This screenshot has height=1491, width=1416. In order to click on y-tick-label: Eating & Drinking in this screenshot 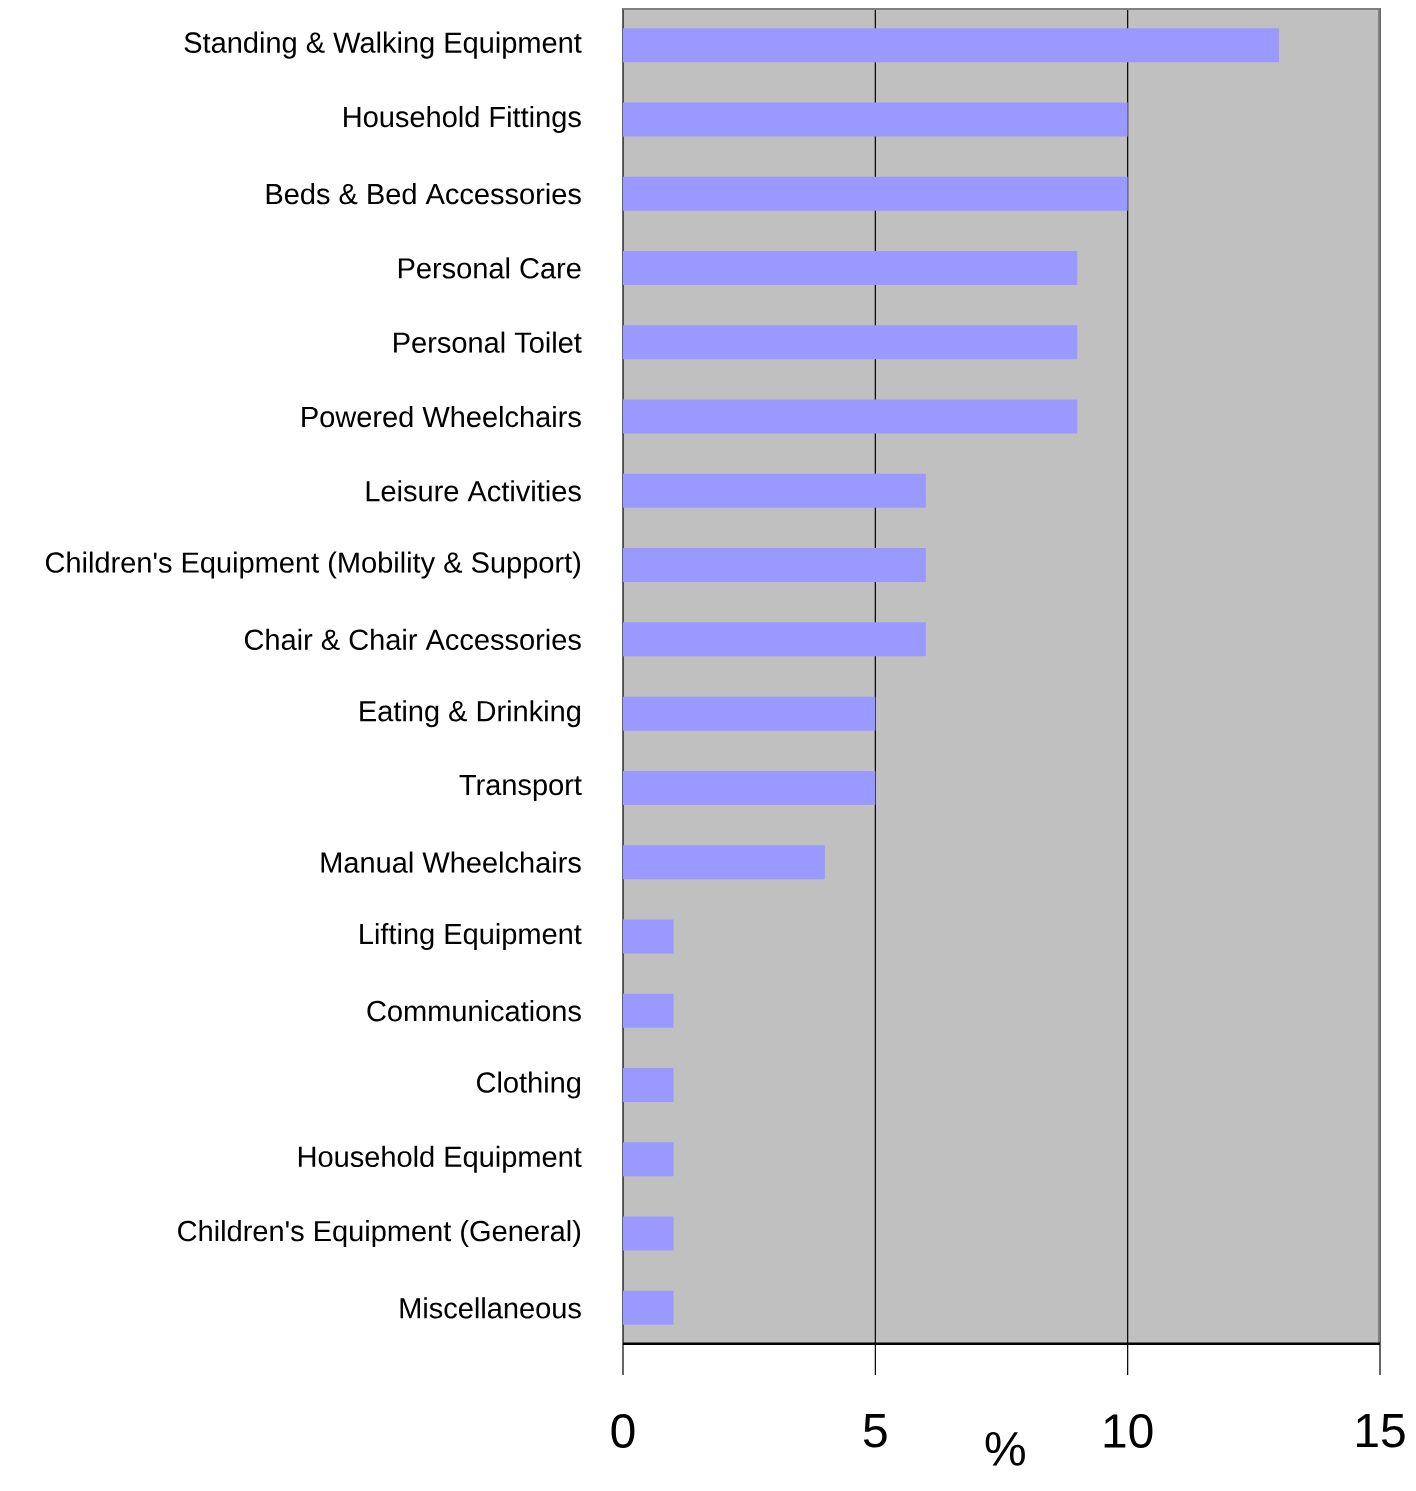, I will do `click(470, 714)`.